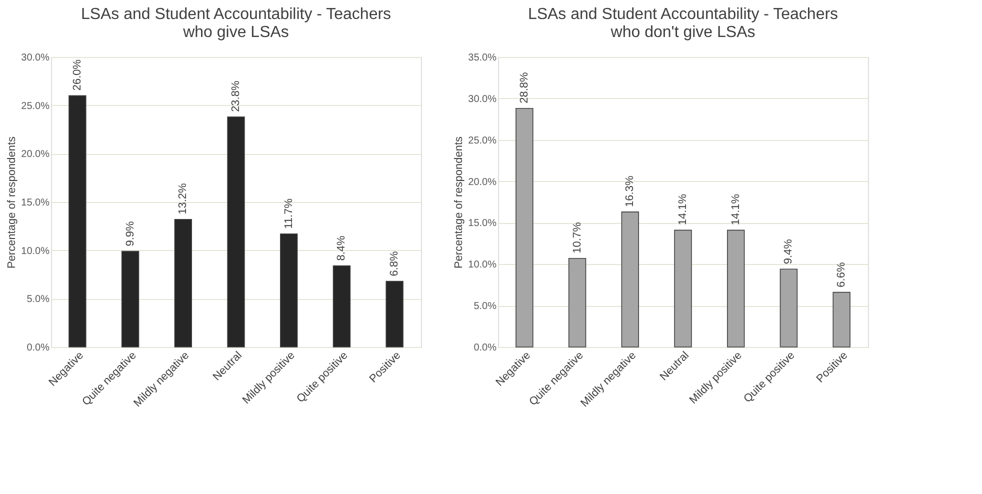 The height and width of the screenshot is (494, 982). I want to click on data-label: 8.4%, so click(342, 248).